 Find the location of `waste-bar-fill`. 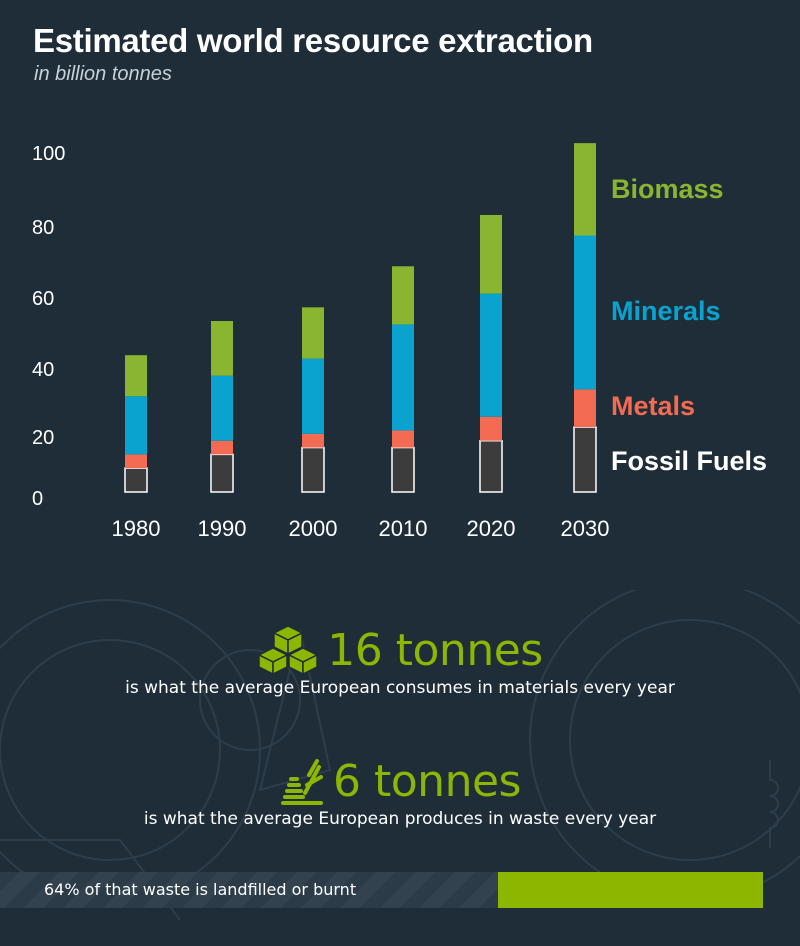

waste-bar-fill is located at coordinates (630, 890).